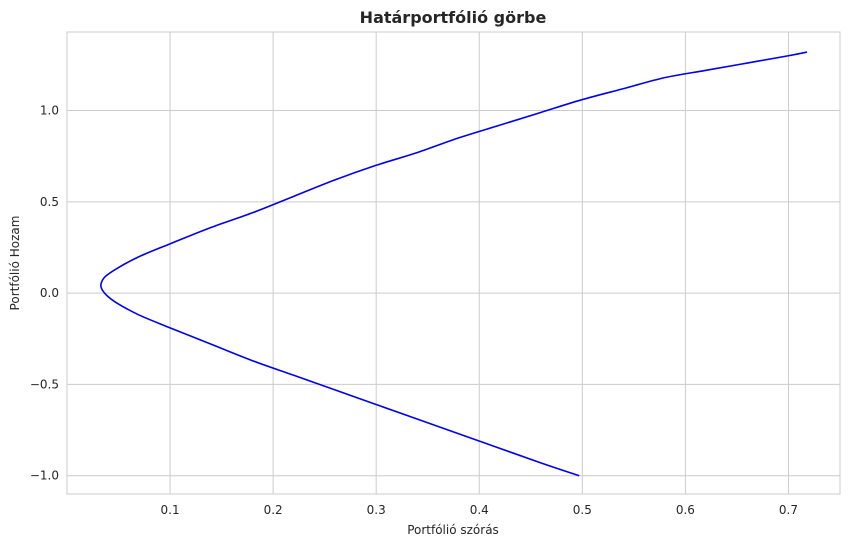 The image size is (851, 547). I want to click on y-tick-label: −1.0, so click(44, 476).